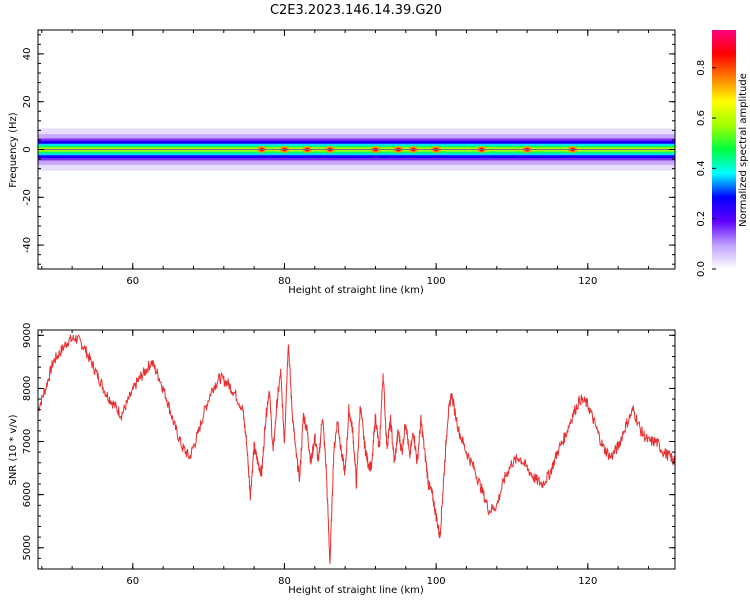 This screenshot has width=750, height=600. I want to click on colorbar-label: Normalized spectral amplitude, so click(743, 150).